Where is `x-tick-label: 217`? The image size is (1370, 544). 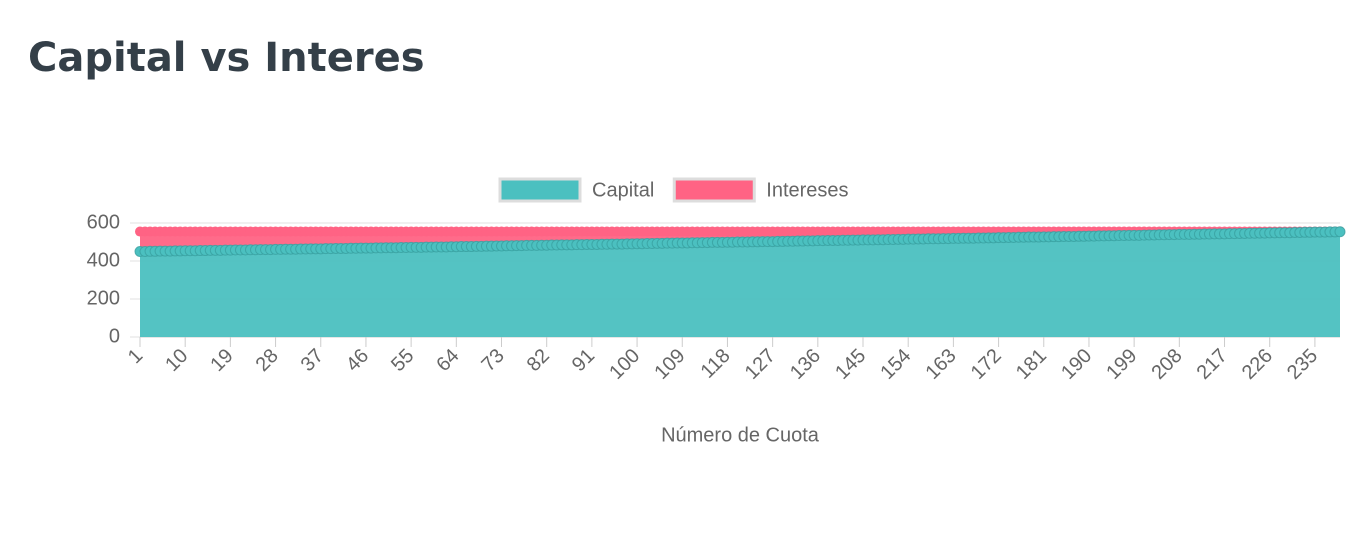
x-tick-label: 217 is located at coordinates (1212, 364).